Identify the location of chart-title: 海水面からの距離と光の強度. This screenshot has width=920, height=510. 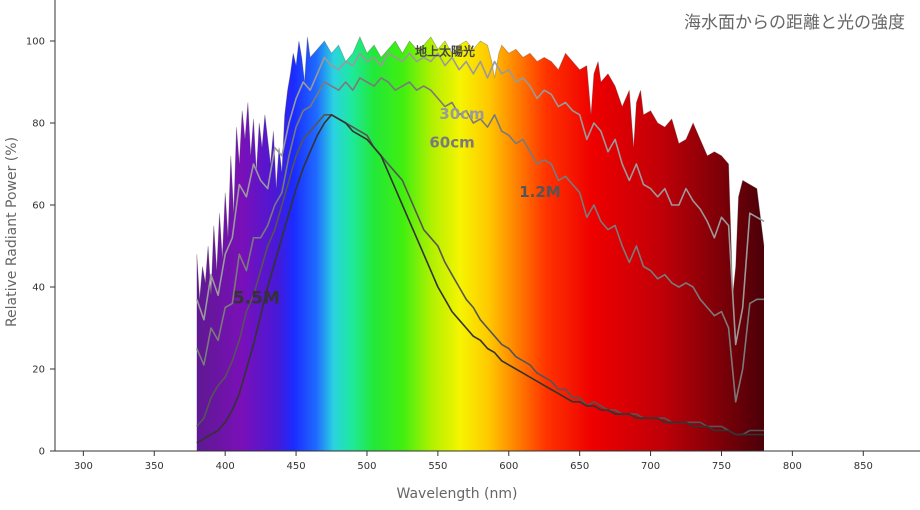
(794, 23).